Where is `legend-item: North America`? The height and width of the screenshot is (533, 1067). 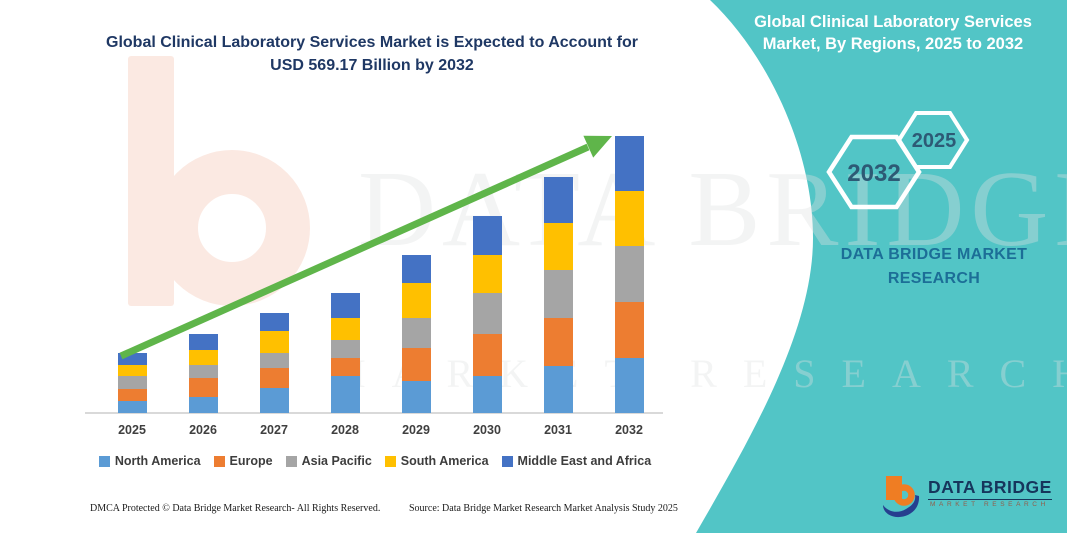
legend-item: North America is located at coordinates (149, 461).